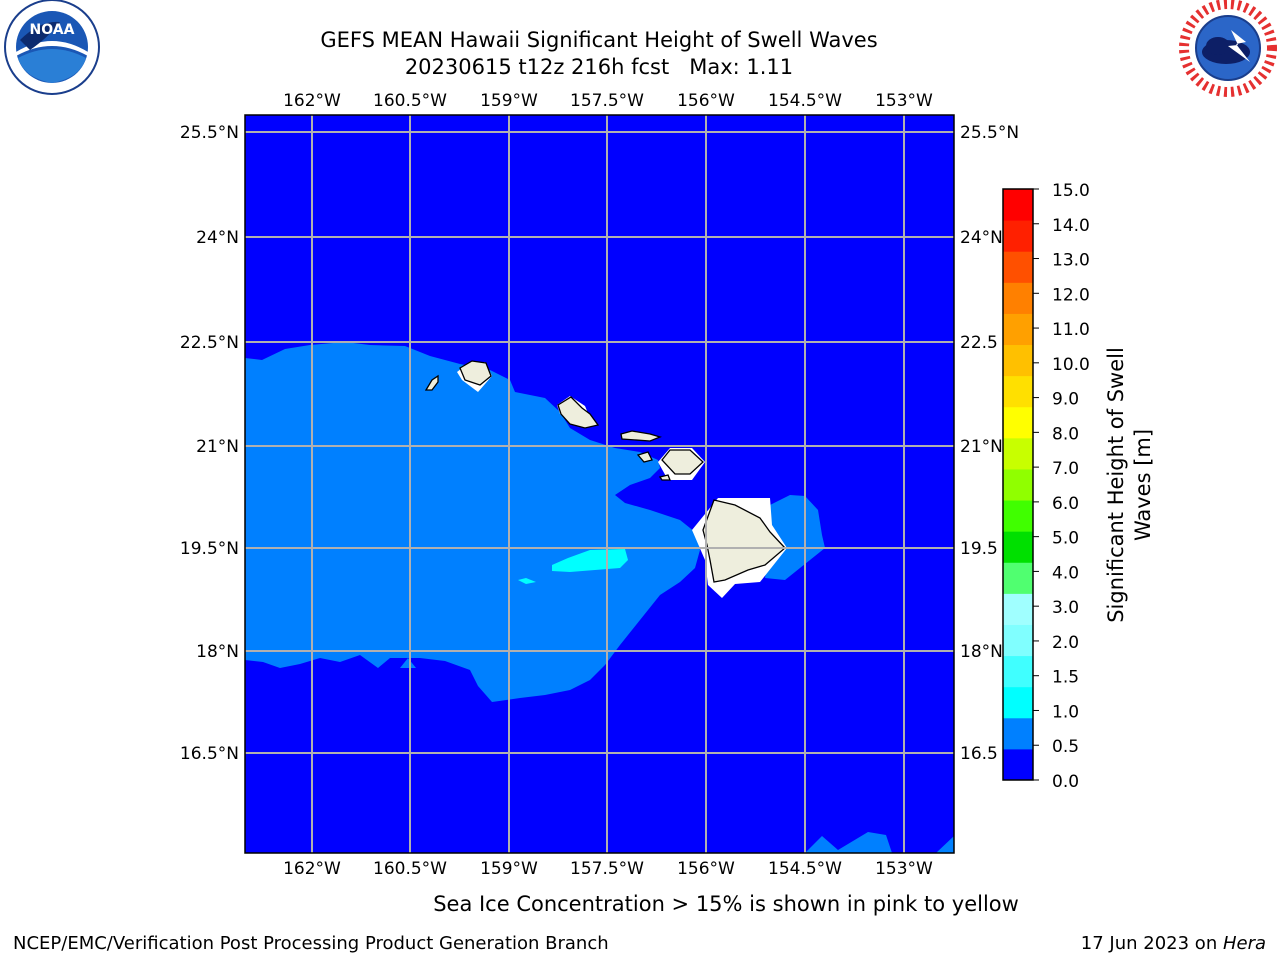  I want to click on lat-label-right: 22.5, so click(979, 343).